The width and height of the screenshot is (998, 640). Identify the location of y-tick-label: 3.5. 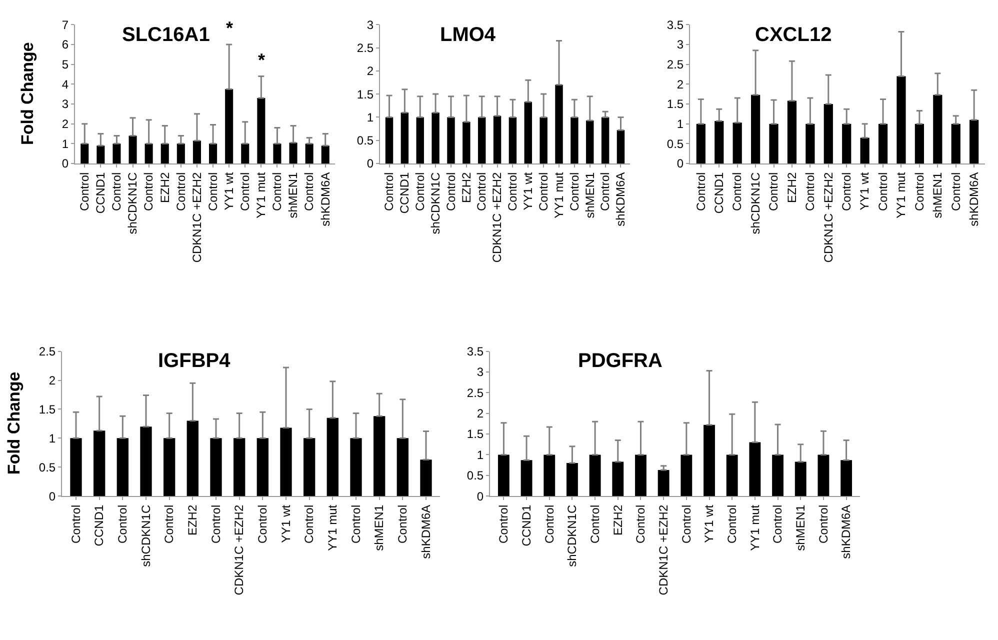
(675, 25).